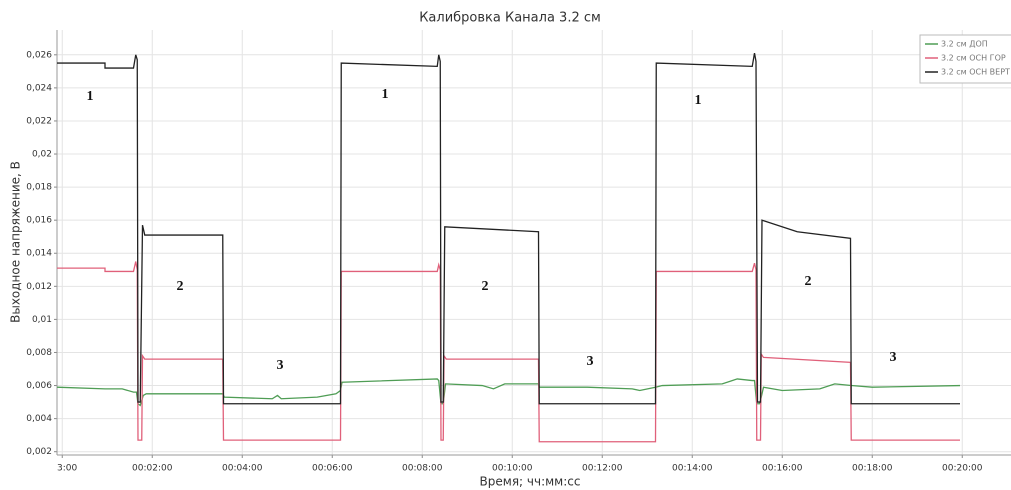 This screenshot has height=490, width=1011. What do you see at coordinates (530, 482) in the screenshot?
I see `x-axis-label: Время; чч:мм:сс` at bounding box center [530, 482].